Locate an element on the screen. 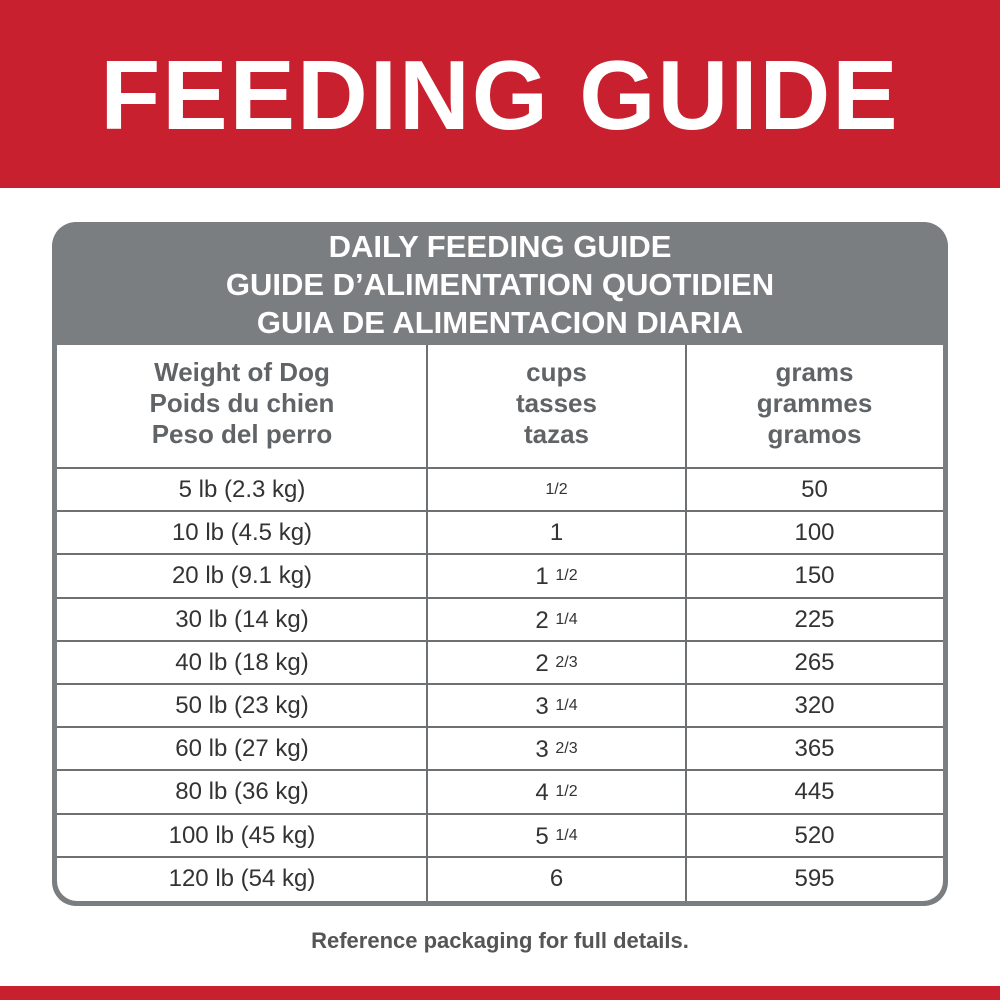 This screenshot has height=1000, width=1000. cell: 4 1/2 is located at coordinates (556, 791).